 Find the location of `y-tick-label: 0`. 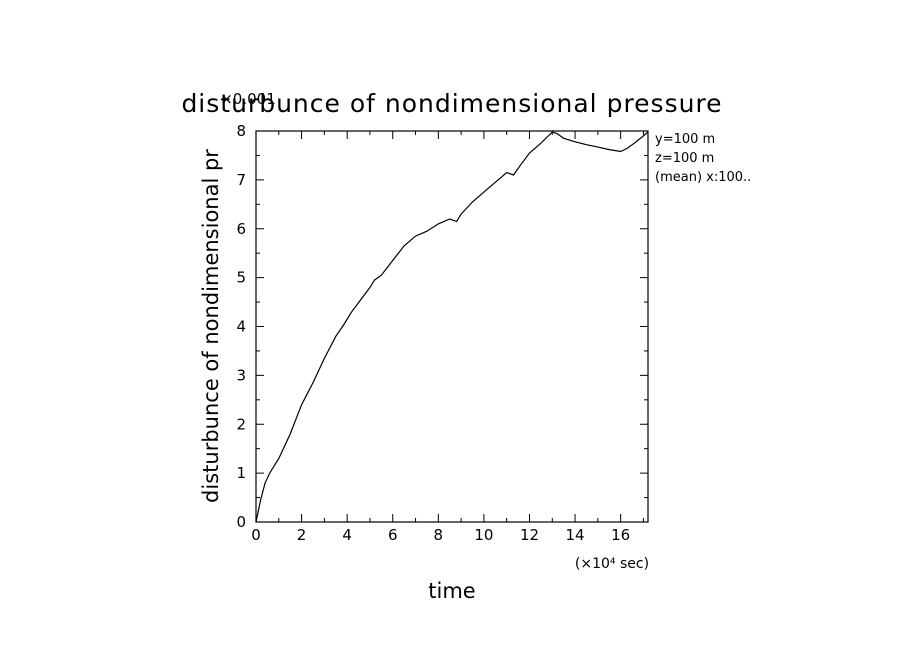

y-tick-label: 0 is located at coordinates (241, 522).